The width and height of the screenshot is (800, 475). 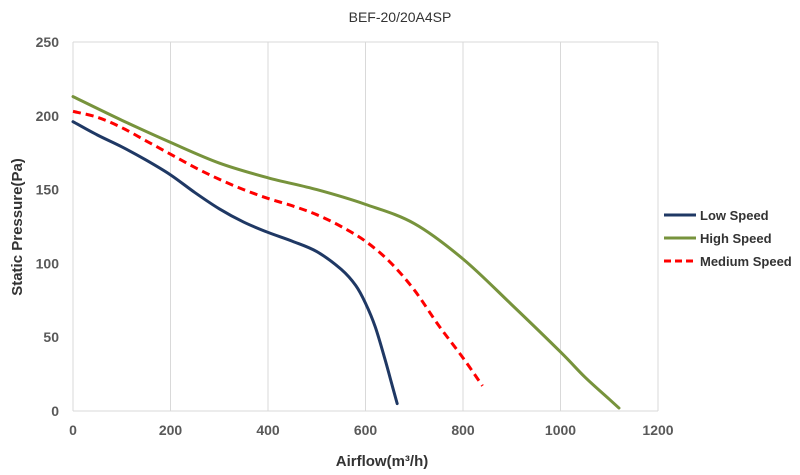 I want to click on x-tick-label: 1000, so click(x=560, y=430).